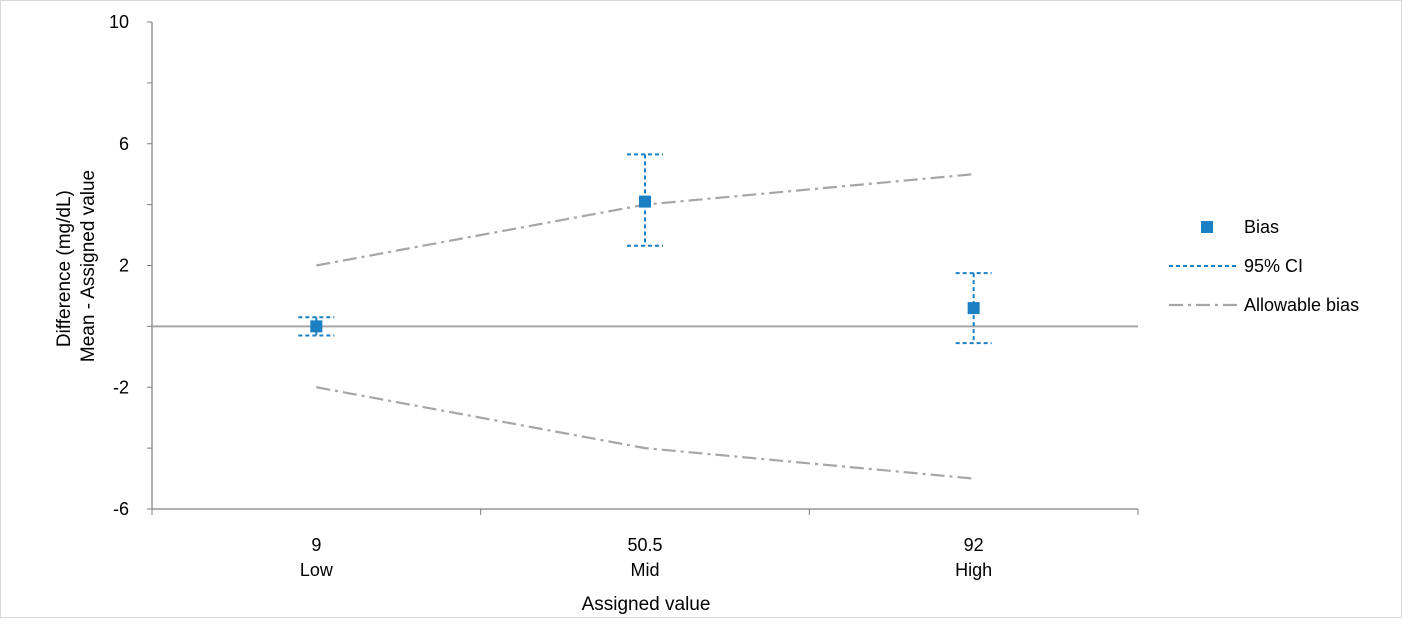 The height and width of the screenshot is (622, 1402). Describe the element at coordinates (1207, 227) in the screenshot. I see `legend-bias-swatch` at that location.